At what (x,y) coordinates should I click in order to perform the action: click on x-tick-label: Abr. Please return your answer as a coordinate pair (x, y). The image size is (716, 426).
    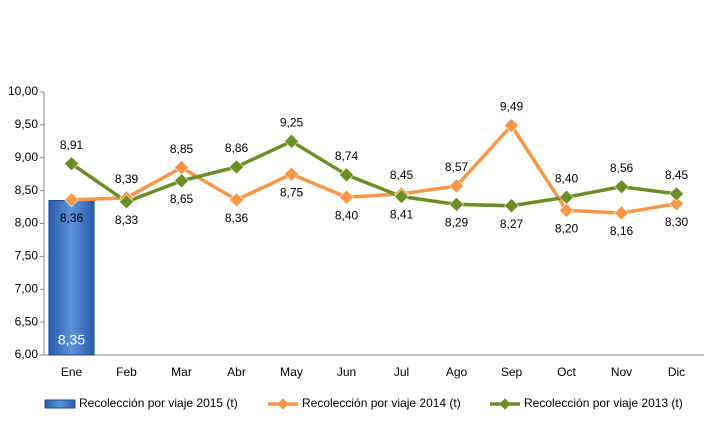
    Looking at the image, I should click on (236, 372).